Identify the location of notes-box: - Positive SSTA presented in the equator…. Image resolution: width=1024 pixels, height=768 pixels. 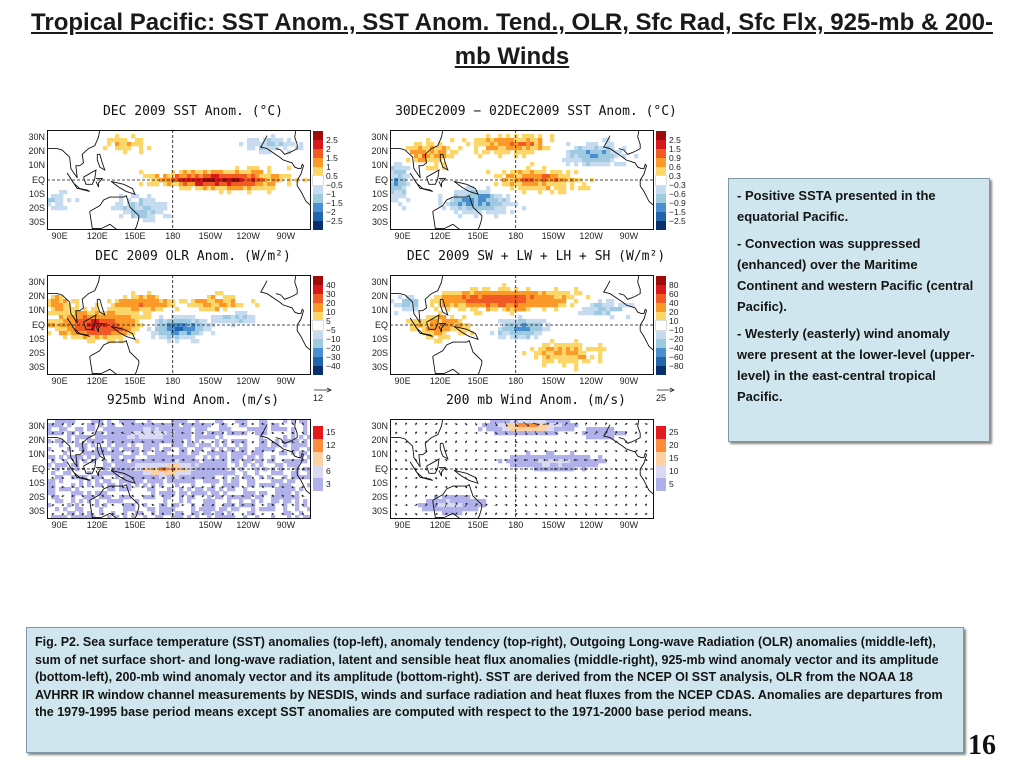
(859, 310).